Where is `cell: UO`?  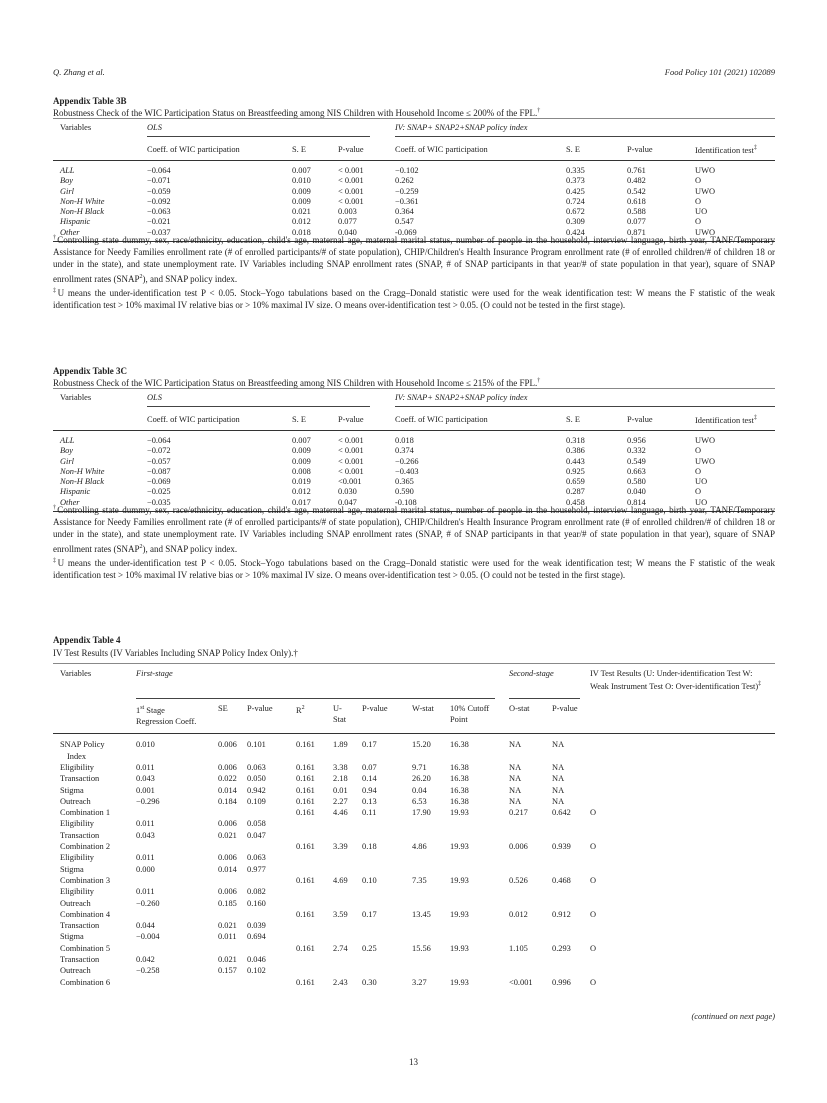
cell: UO is located at coordinates (701, 502).